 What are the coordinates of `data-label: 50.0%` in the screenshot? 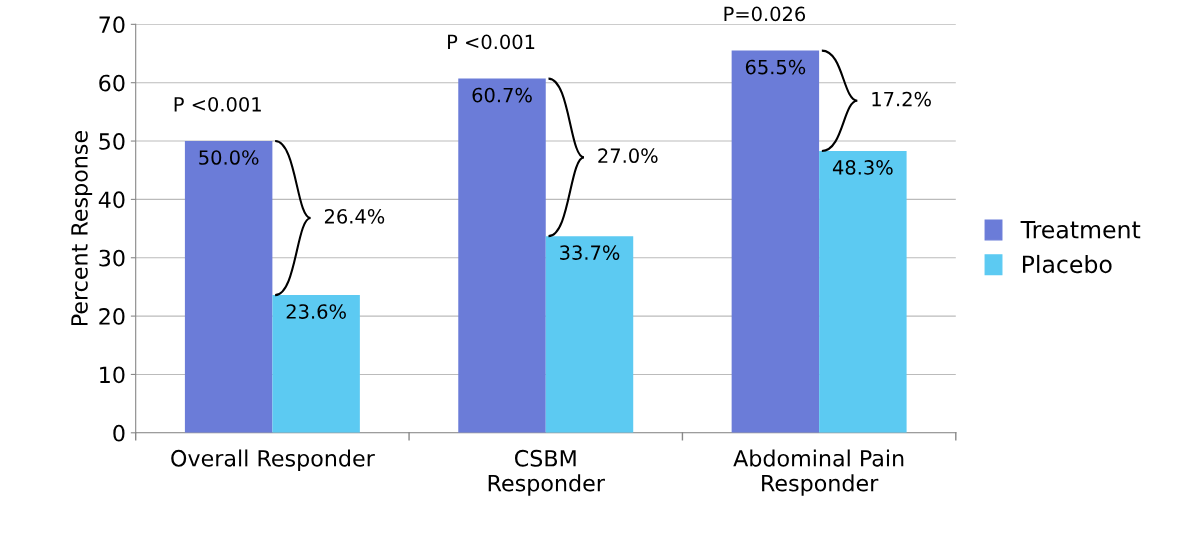 It's located at (229, 157).